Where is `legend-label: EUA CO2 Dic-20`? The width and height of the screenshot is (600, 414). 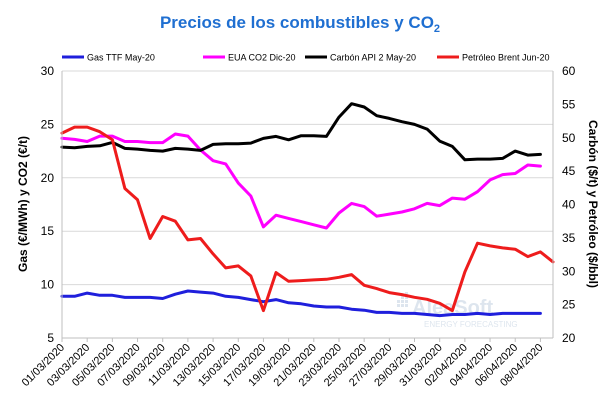
legend-label: EUA CO2 Dic-20 is located at coordinates (262, 58).